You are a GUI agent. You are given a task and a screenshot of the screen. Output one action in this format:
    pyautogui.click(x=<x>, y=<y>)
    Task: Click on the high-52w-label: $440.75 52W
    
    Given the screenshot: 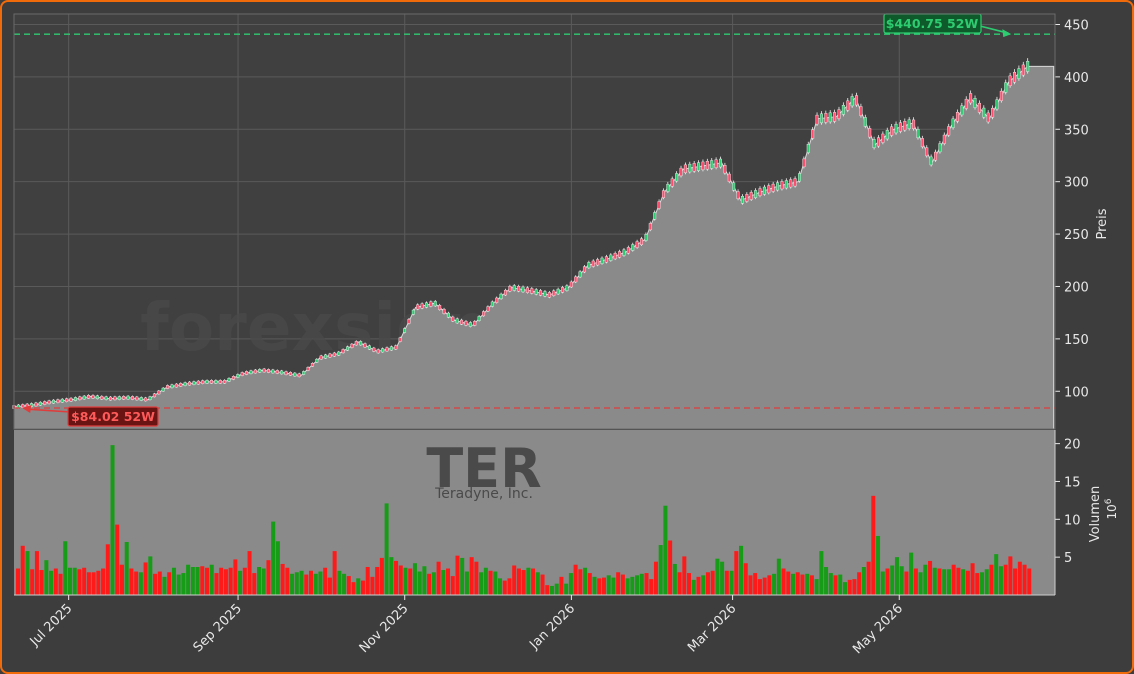 What is the action you would take?
    pyautogui.click(x=932, y=23)
    